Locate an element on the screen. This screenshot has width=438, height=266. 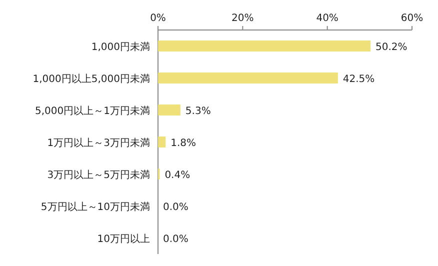
y-tick-label: 1万円以上～3万円未満 is located at coordinates (98, 143).